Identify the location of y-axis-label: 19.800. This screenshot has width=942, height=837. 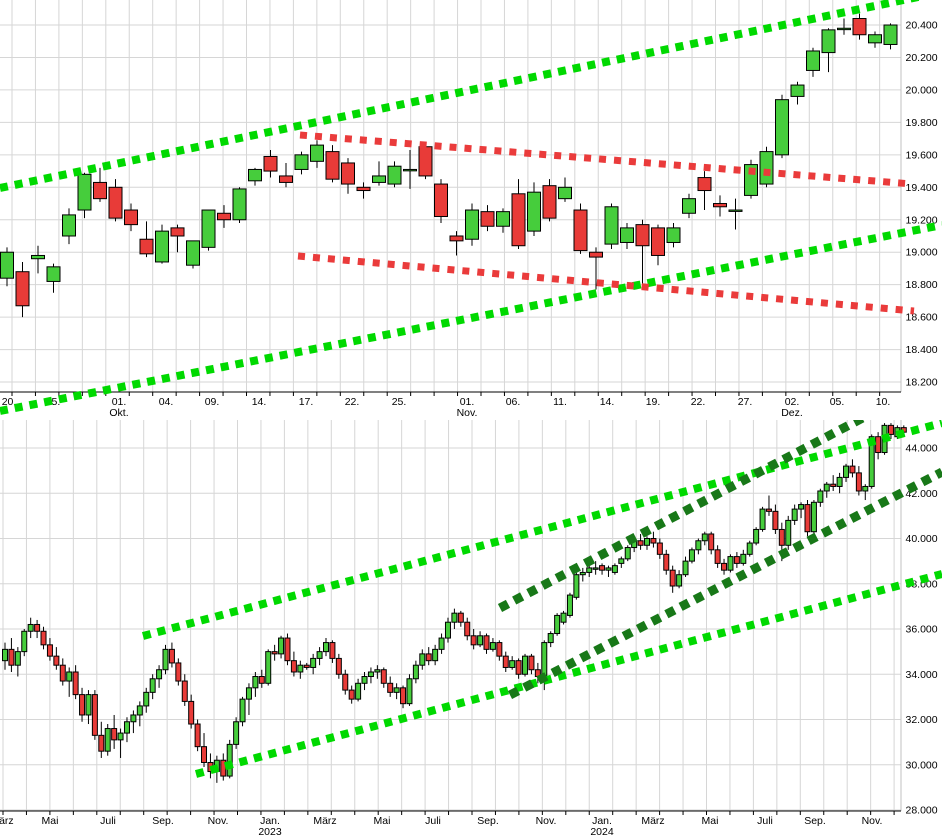
(922, 123).